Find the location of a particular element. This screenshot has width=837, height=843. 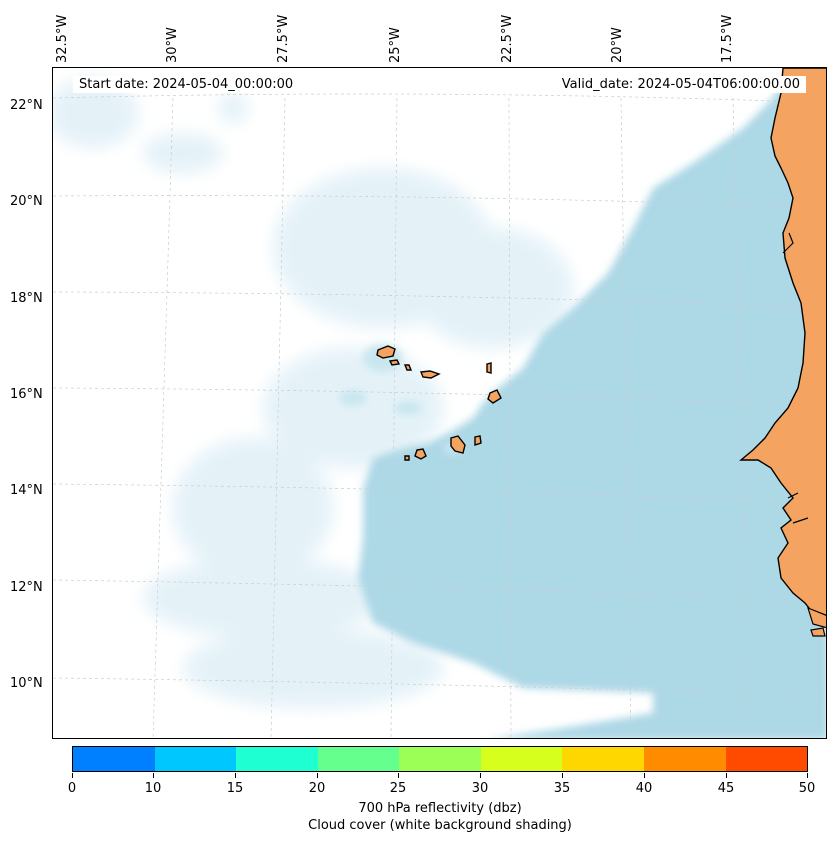

lat-label-16n: 16°N is located at coordinates (26, 394).